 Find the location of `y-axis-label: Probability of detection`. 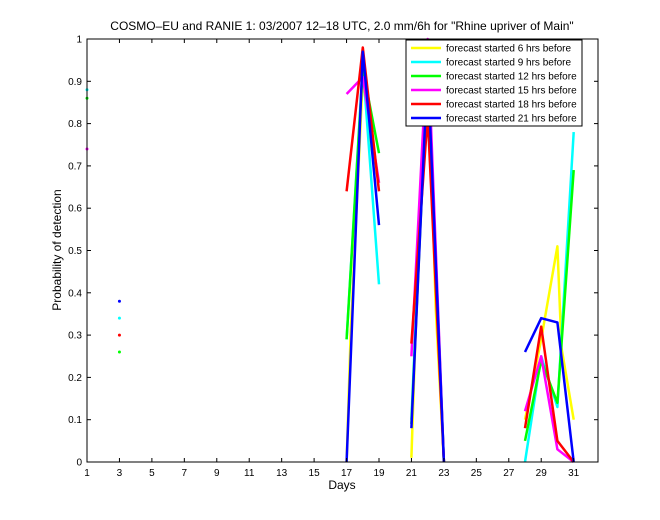

y-axis-label: Probability of detection is located at coordinates (57, 249).